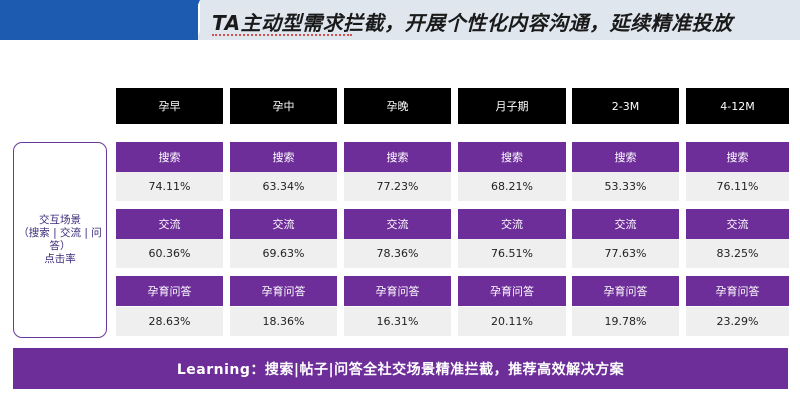  I want to click on metric-value: 20.11%, so click(512, 321).